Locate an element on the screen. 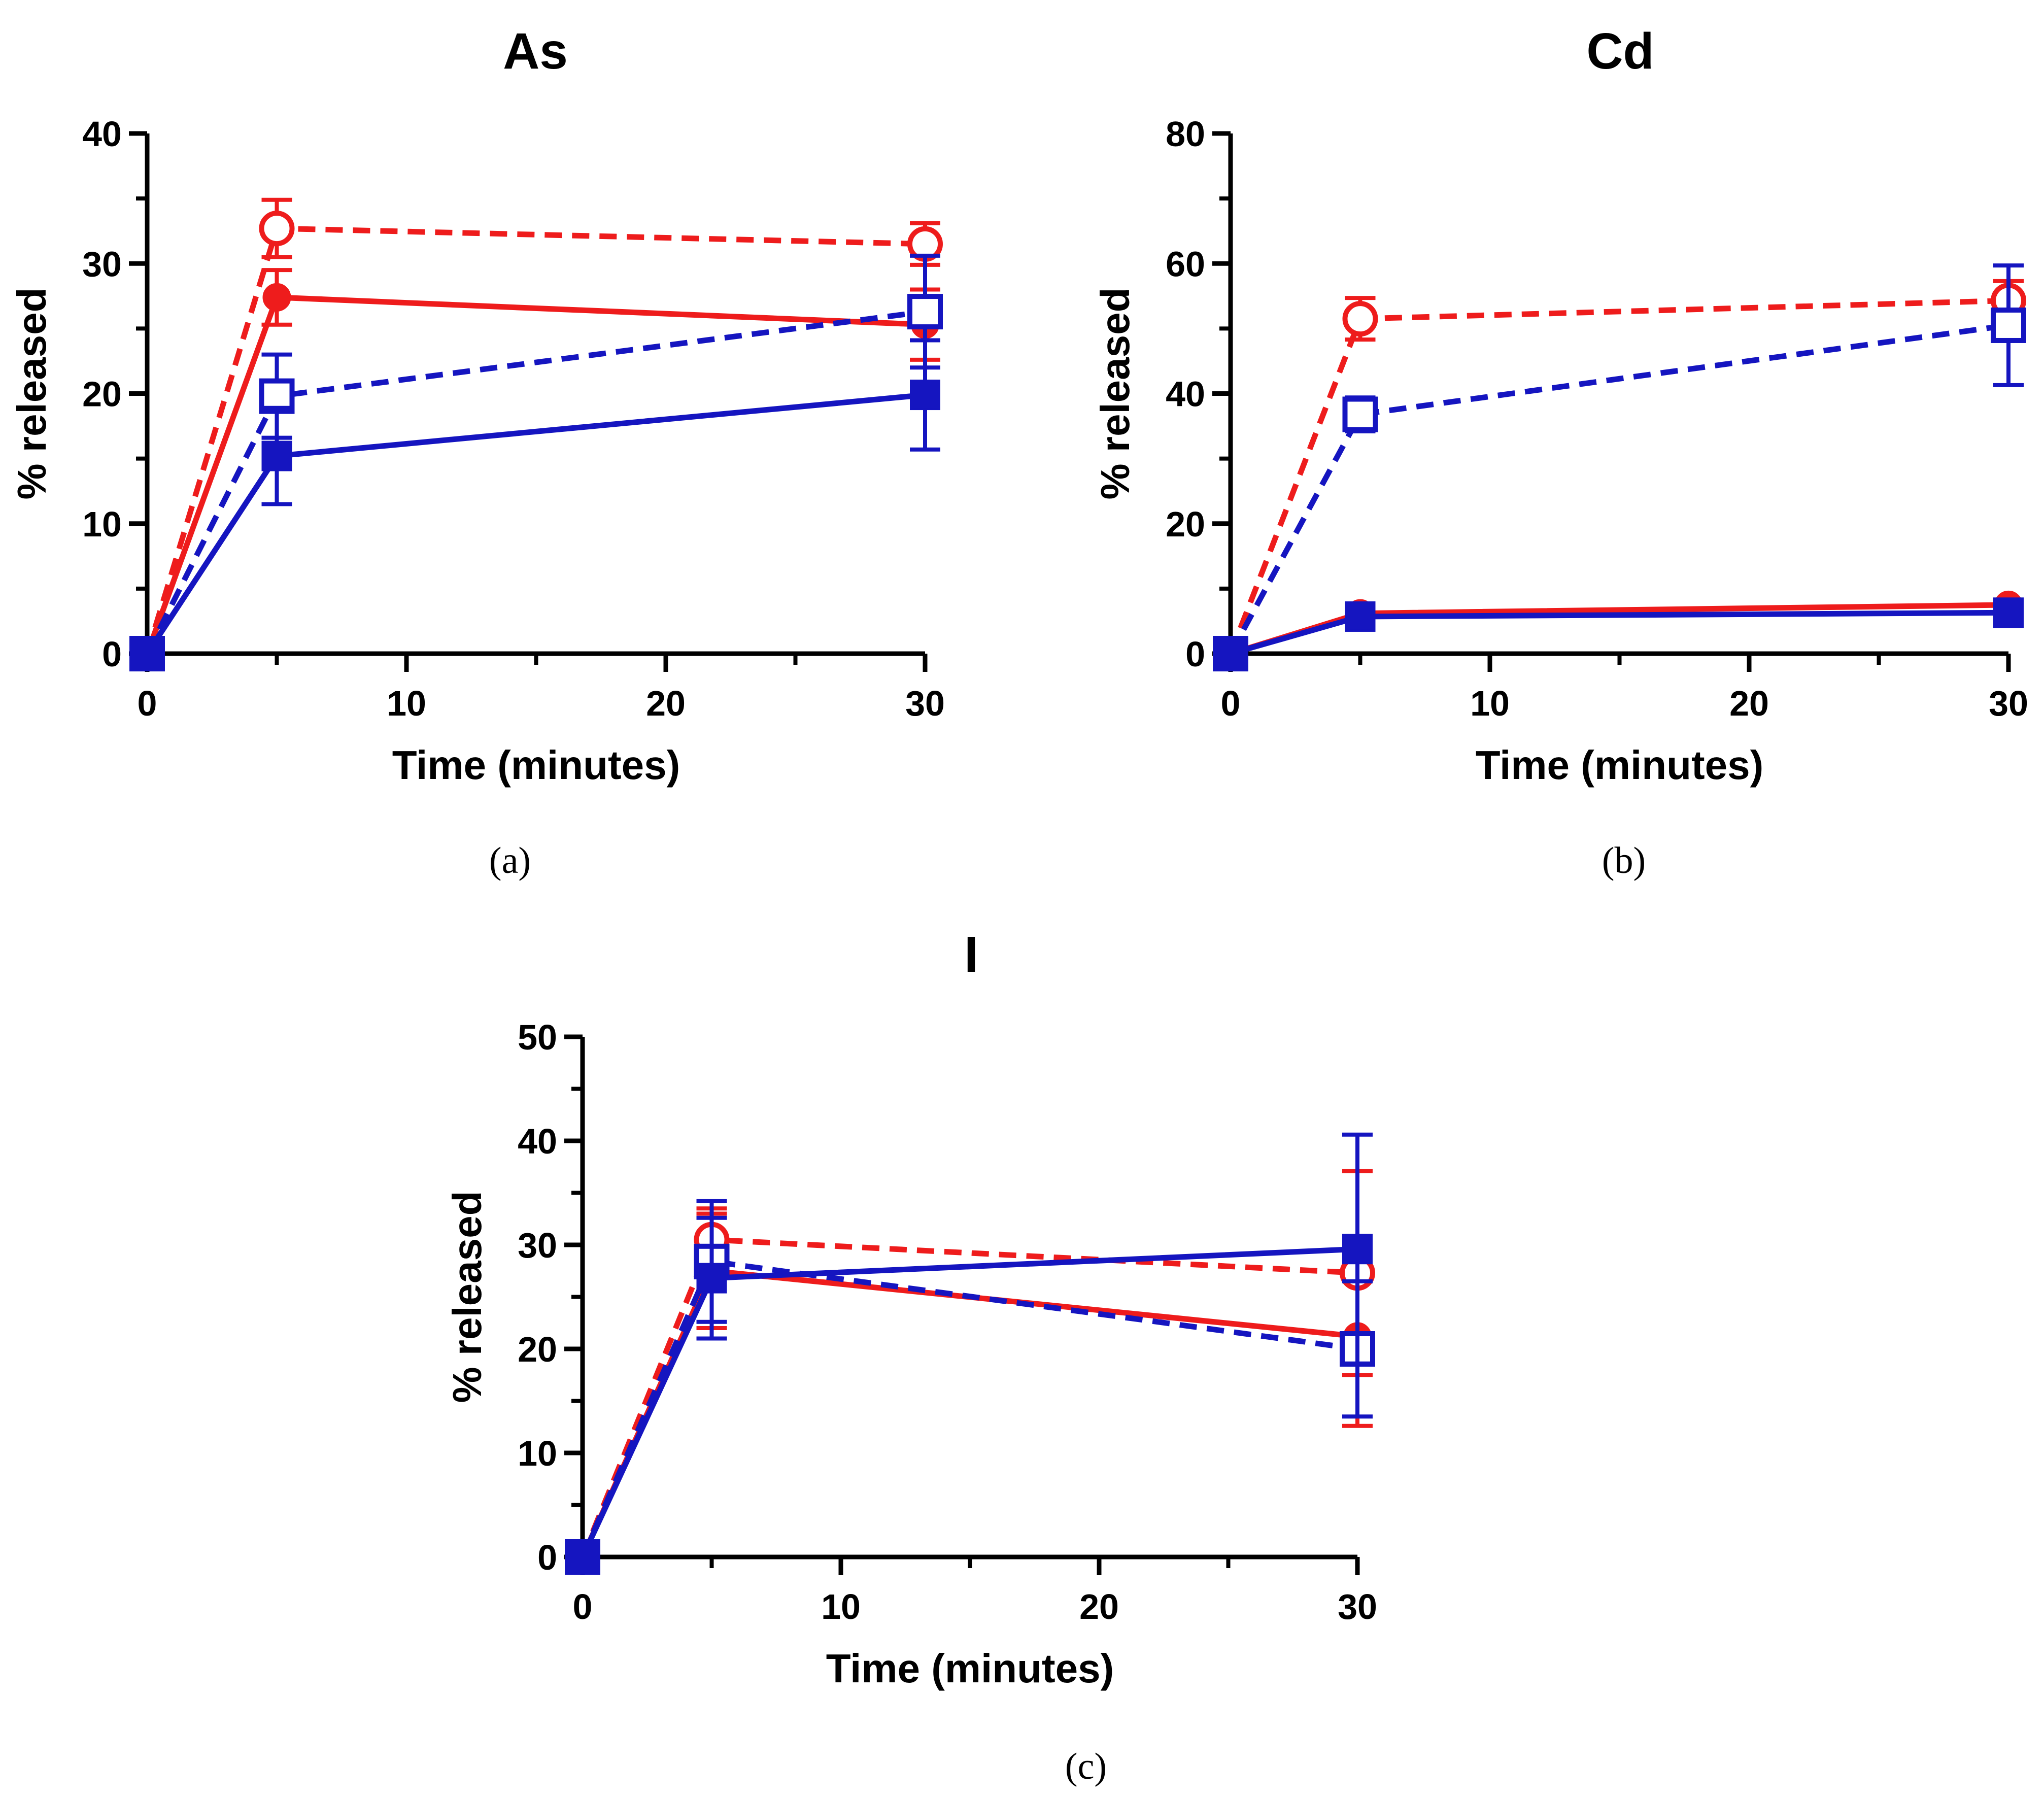 This screenshot has height=1796, width=2044. series-red-solid is located at coordinates (536, 468).